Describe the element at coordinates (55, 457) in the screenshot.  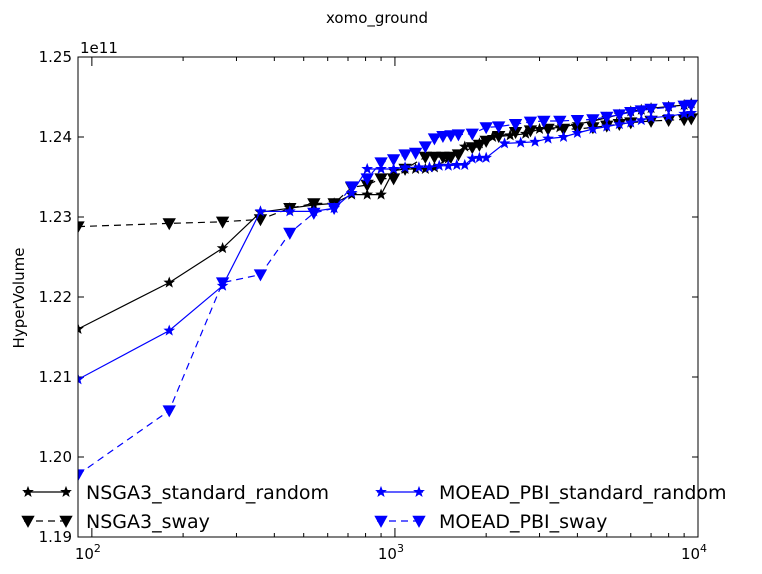
I see `y-tick-label: 1.20` at that location.